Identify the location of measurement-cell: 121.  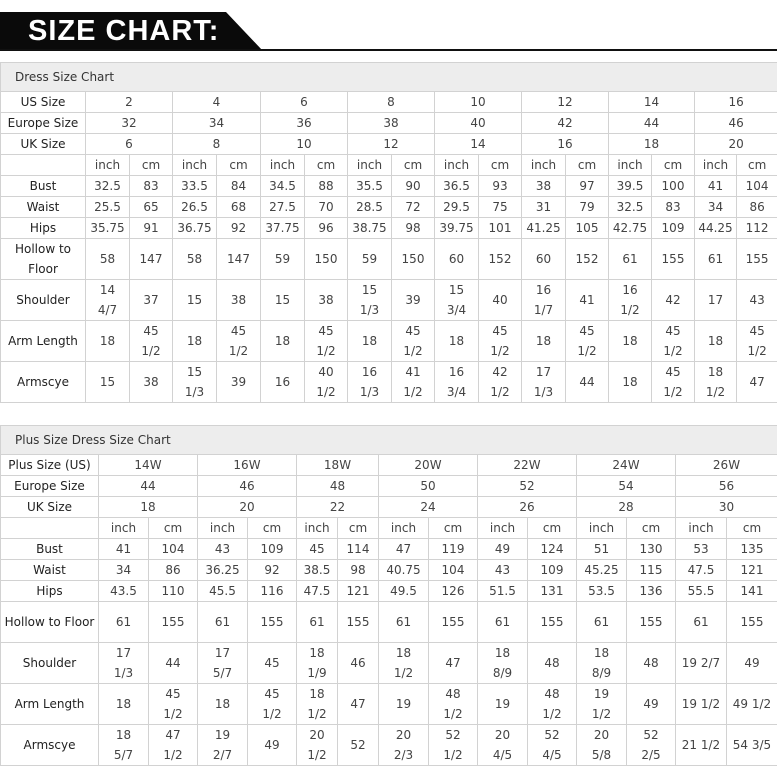
(751, 570).